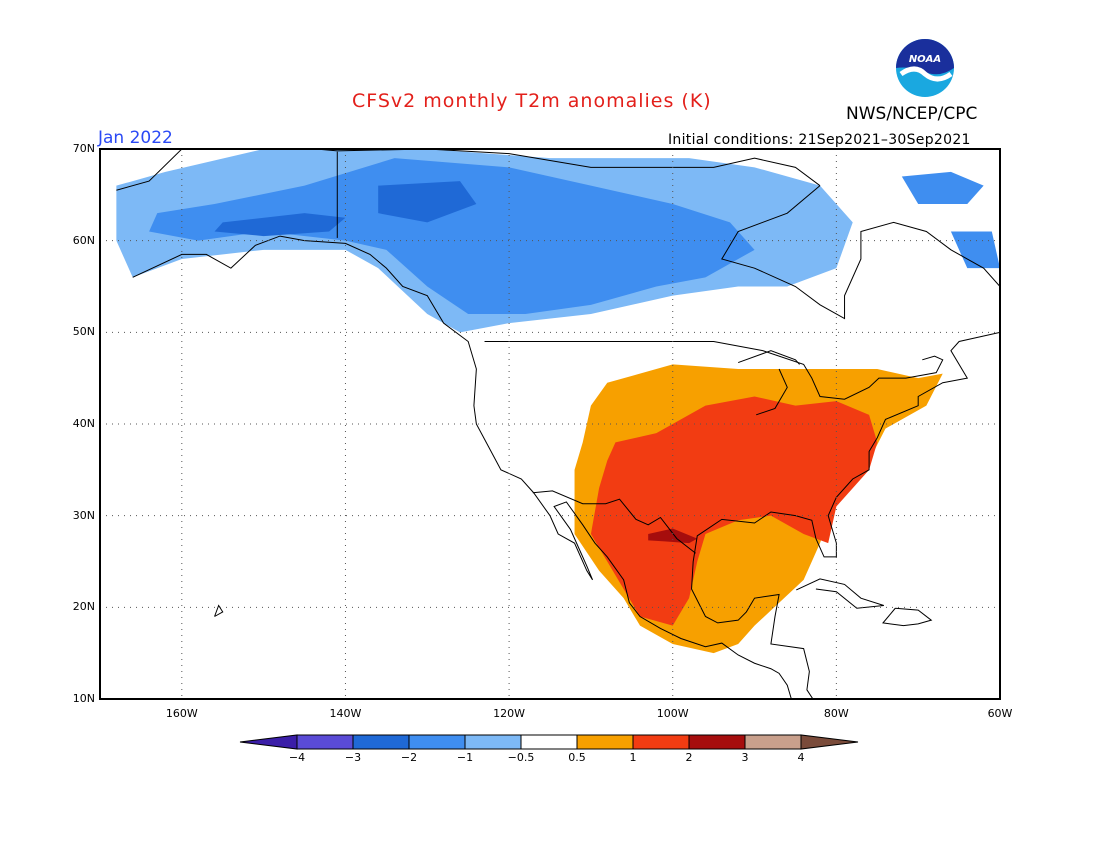 The image size is (1100, 850). Describe the element at coordinates (297, 757) in the screenshot. I see `colorbar-tick-label: −4` at that location.